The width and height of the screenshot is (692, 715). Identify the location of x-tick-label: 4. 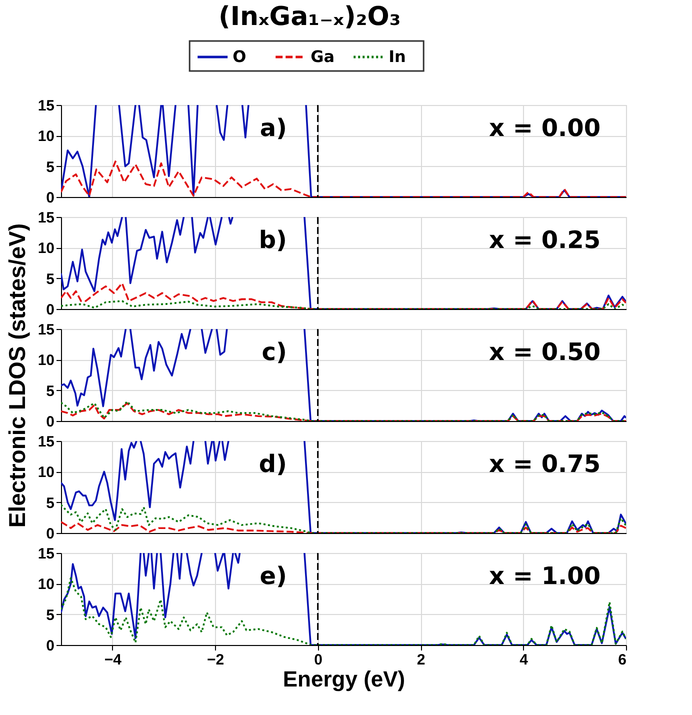
(524, 660).